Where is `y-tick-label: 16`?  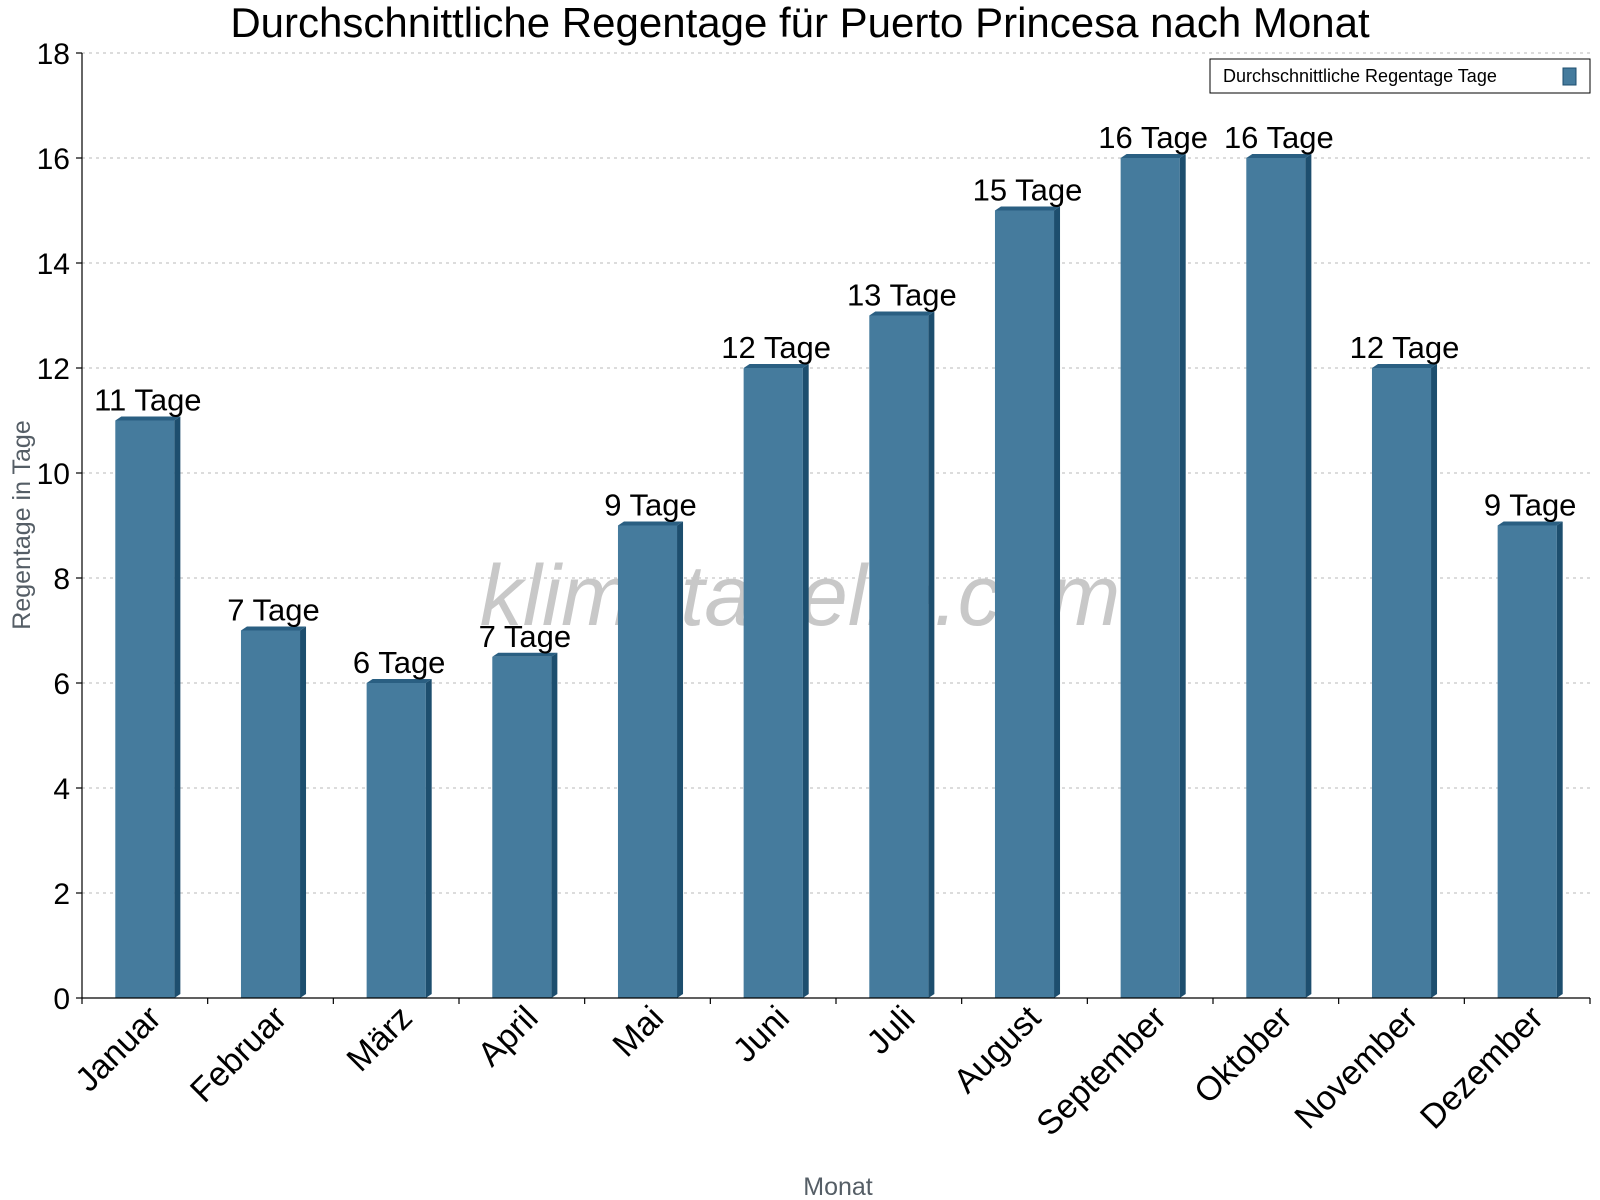
y-tick-label: 16 is located at coordinates (53, 159).